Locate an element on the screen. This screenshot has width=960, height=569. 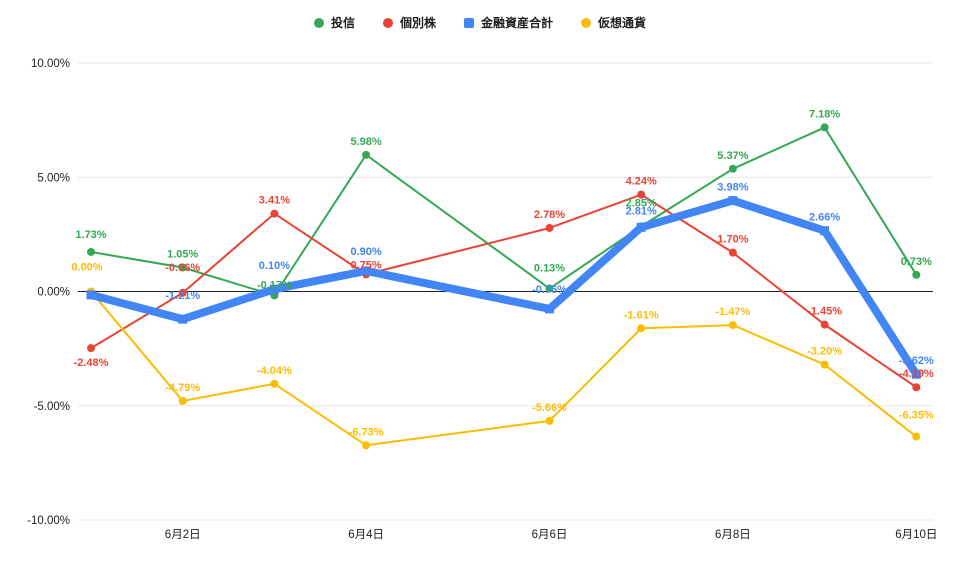
data-label: -1.21% is located at coordinates (182, 296).